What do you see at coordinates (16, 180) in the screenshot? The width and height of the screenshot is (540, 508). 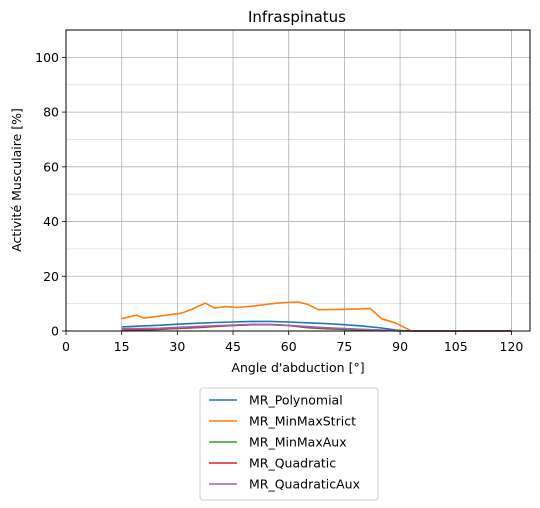 I see `y-axis-title: Activité Musculaire [%]` at bounding box center [16, 180].